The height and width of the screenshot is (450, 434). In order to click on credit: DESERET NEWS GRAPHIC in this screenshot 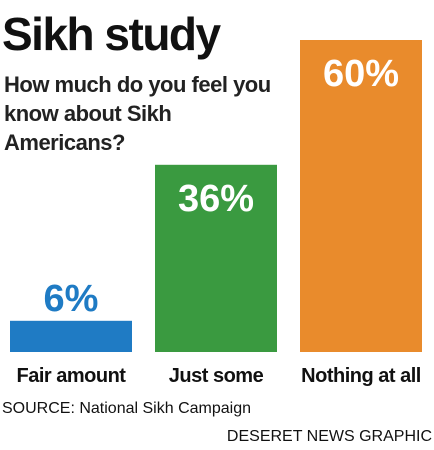, I will do `click(329, 436)`.